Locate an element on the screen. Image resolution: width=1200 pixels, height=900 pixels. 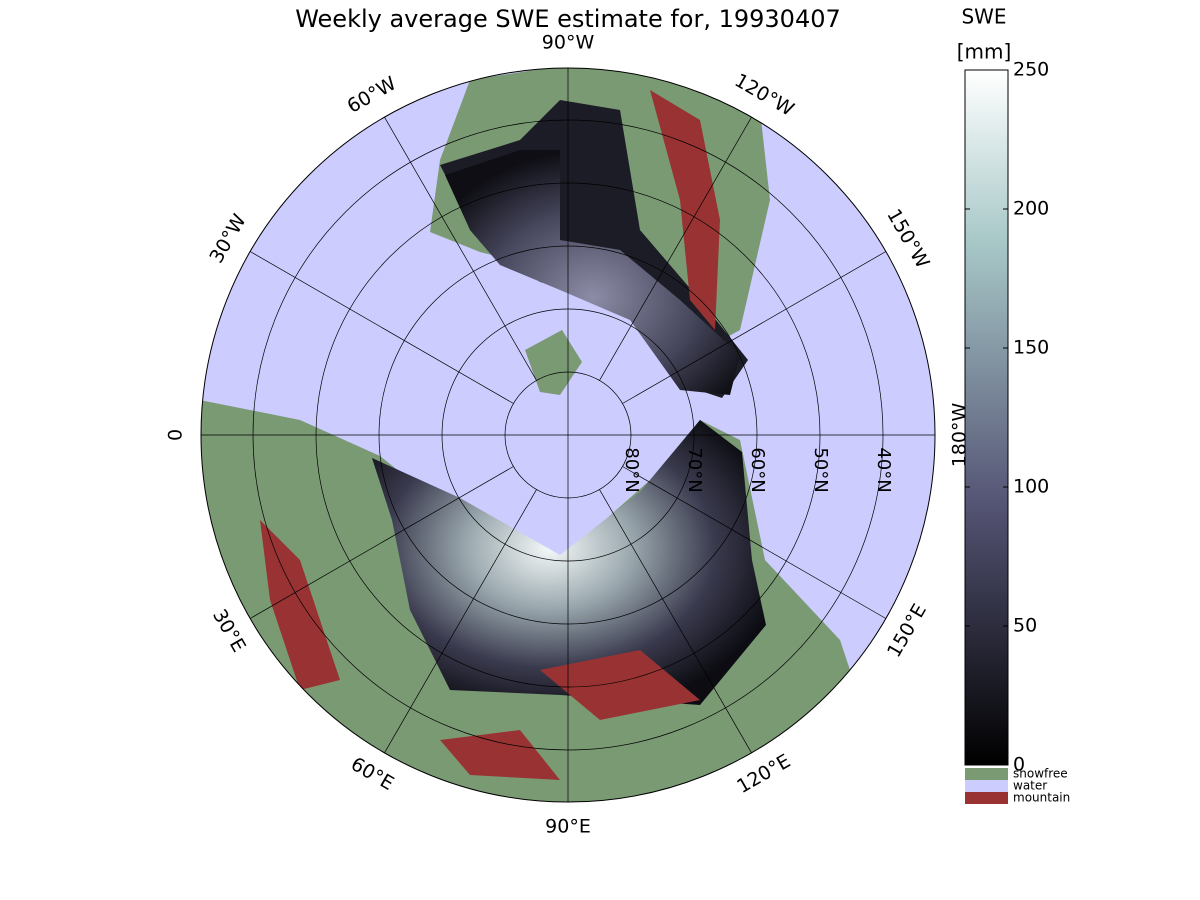
longitude-label: 60°W is located at coordinates (372, 94).